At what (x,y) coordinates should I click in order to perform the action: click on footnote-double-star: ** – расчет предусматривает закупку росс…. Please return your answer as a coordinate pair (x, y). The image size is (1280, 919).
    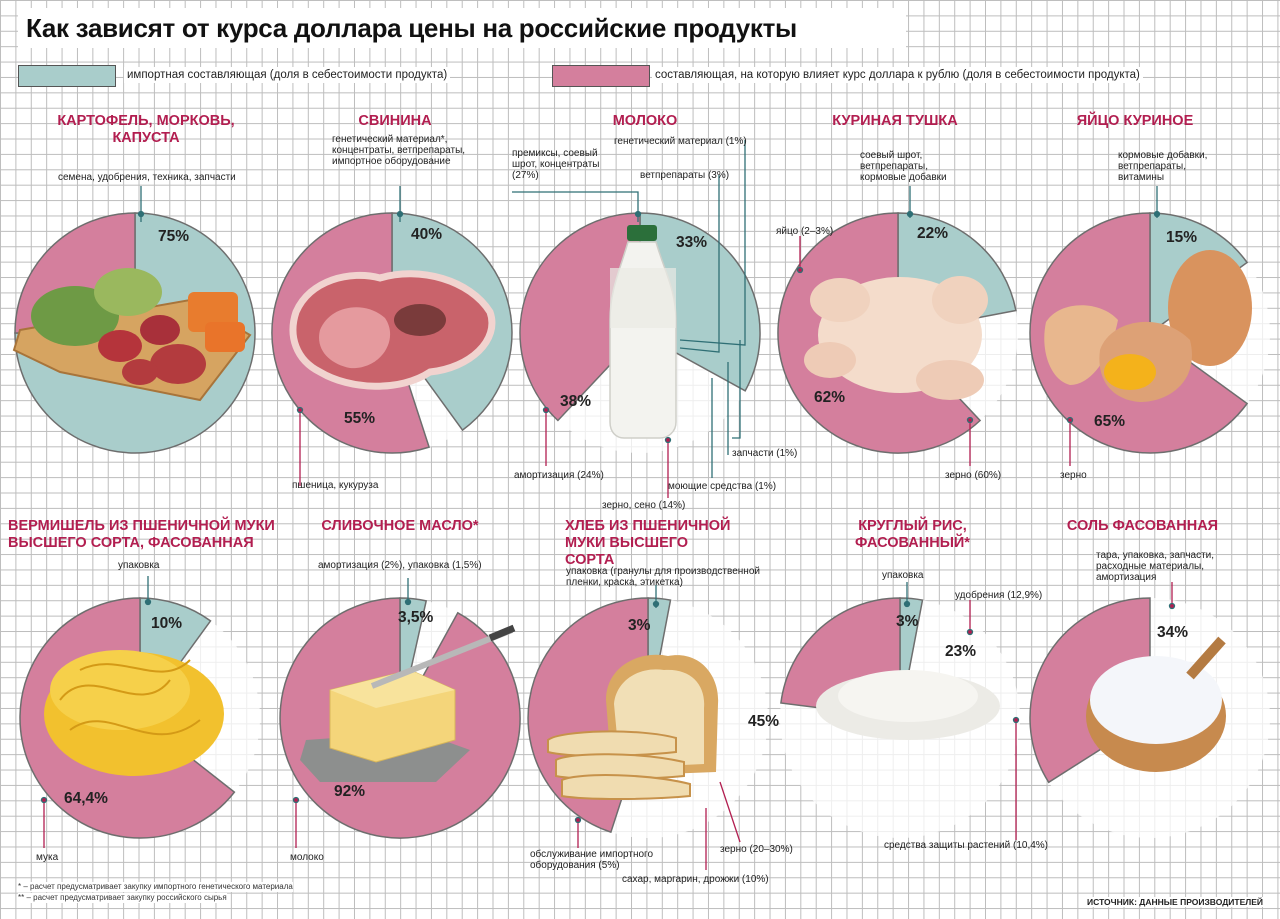
    Looking at the image, I should click on (122, 898).